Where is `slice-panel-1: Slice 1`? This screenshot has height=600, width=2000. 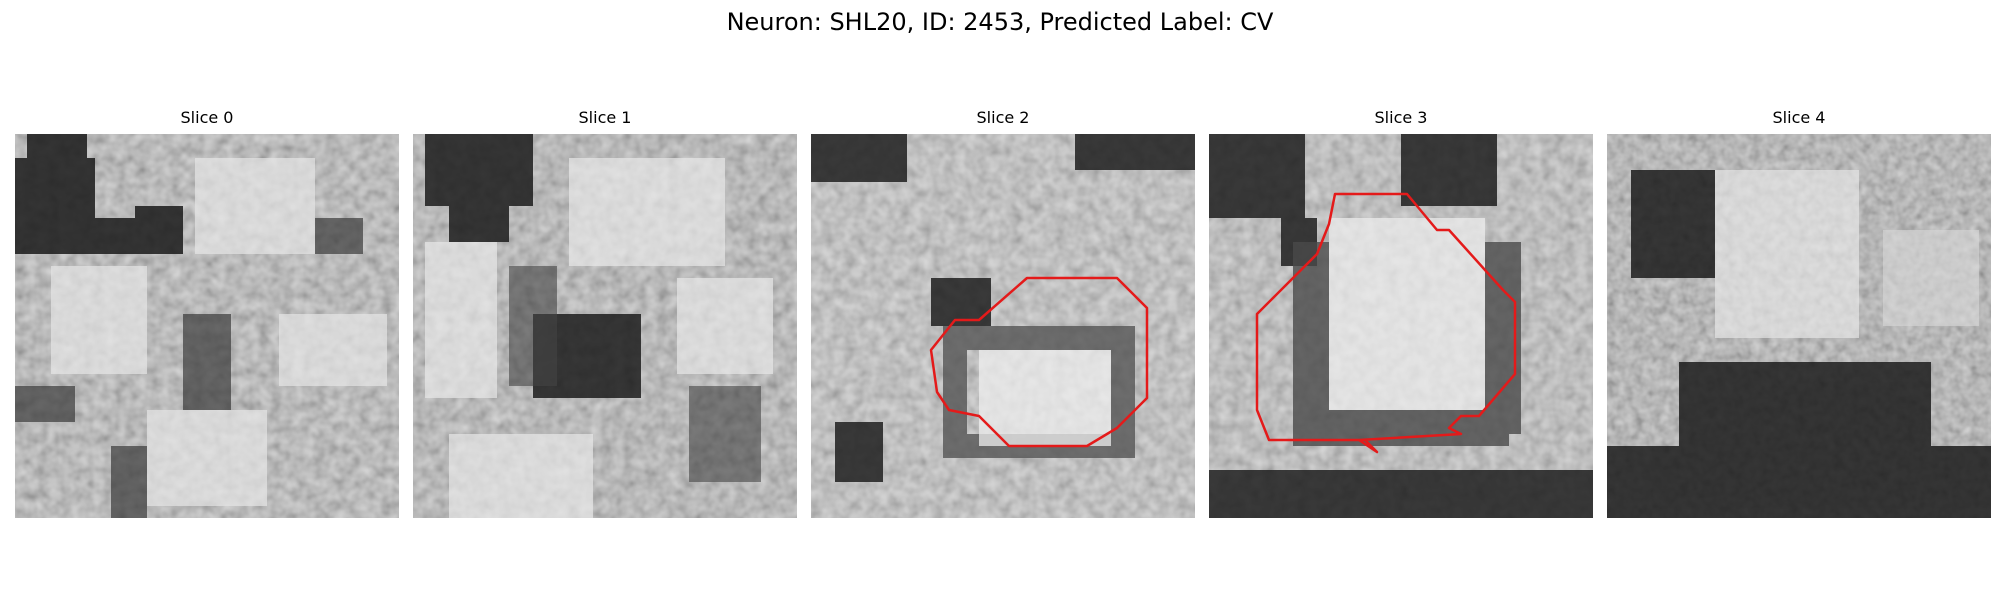 slice-panel-1: Slice 1 is located at coordinates (605, 313).